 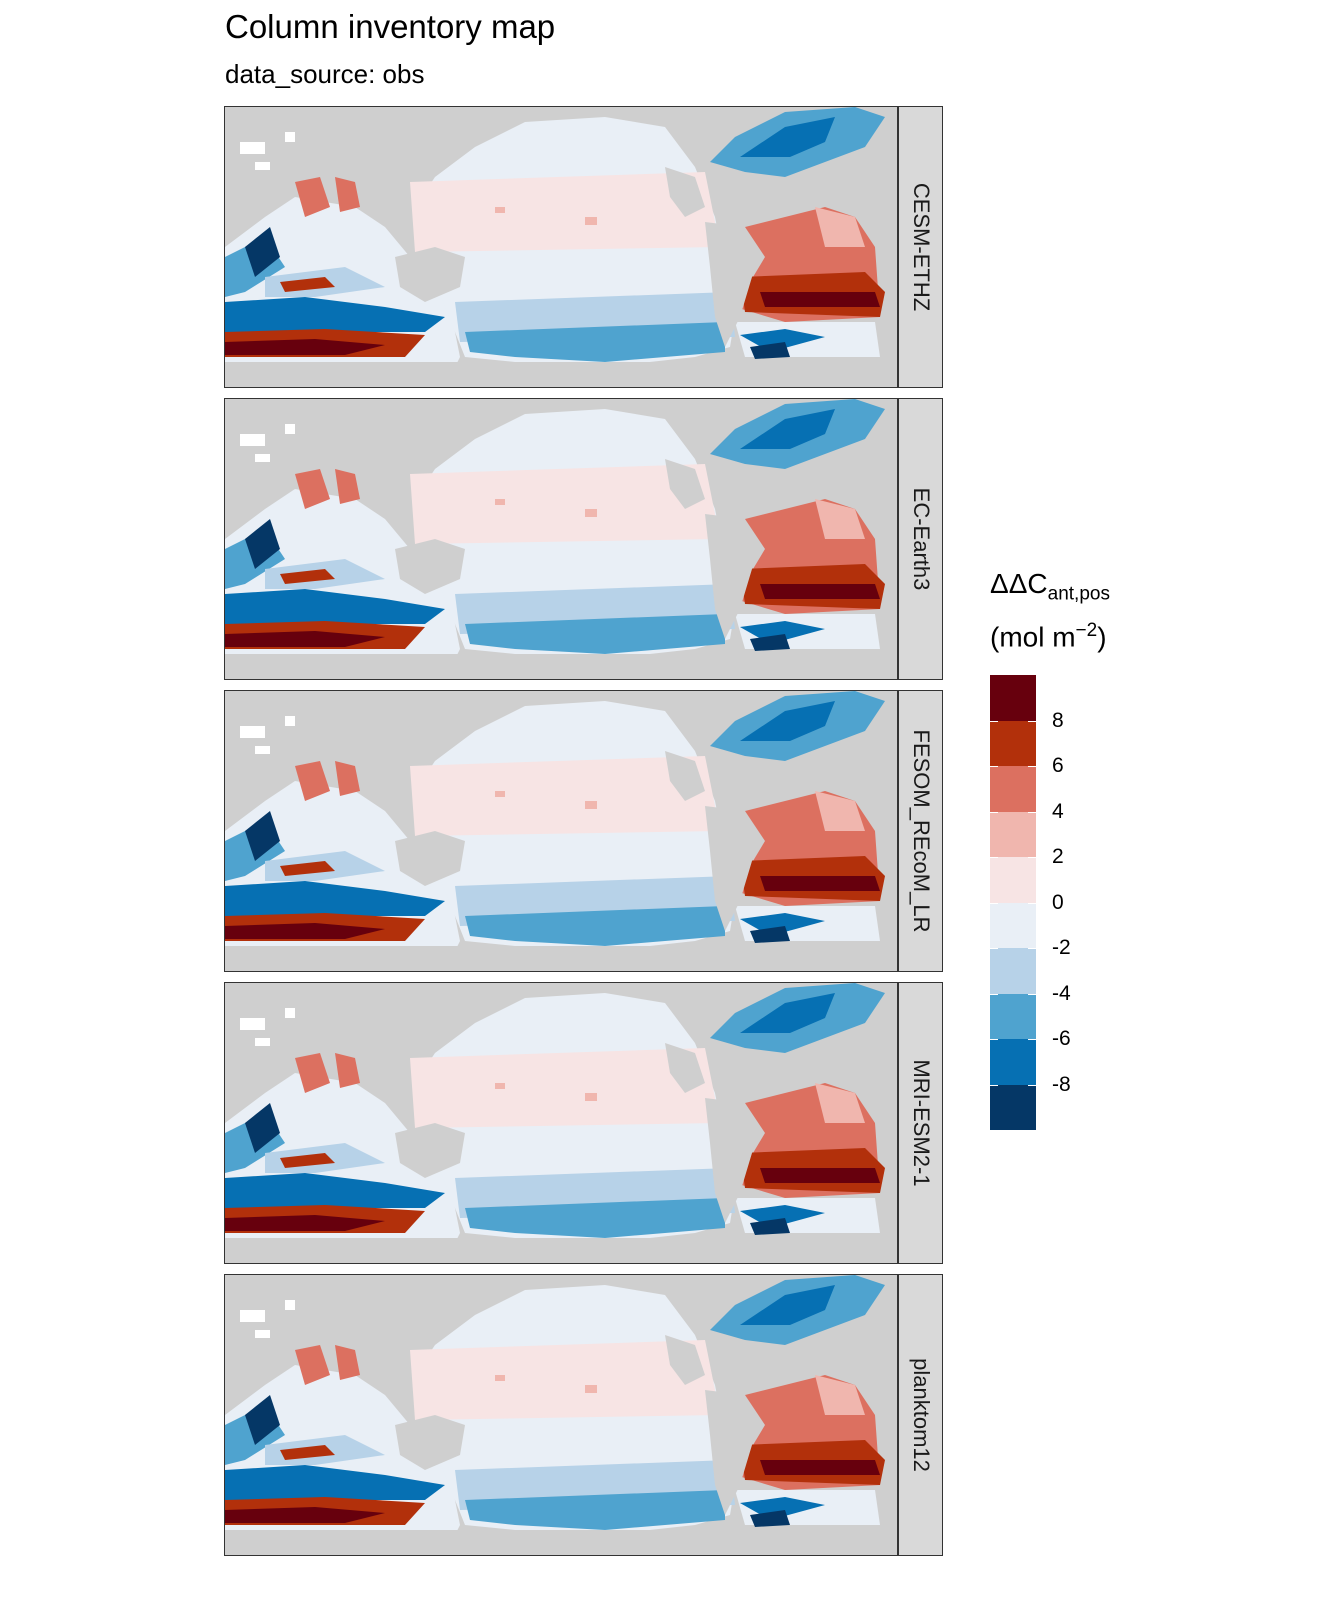 I want to click on facet-strip-label: EC-Earth3, so click(x=921, y=539).